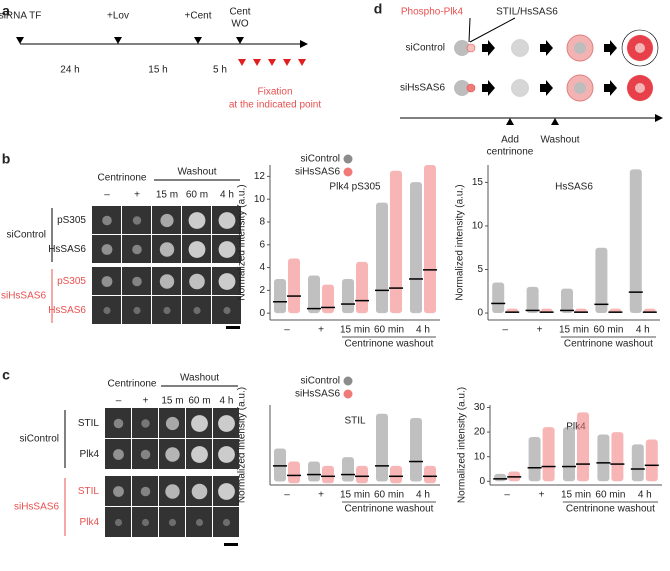  Describe the element at coordinates (118, 16) in the screenshot. I see `step-label: +Lov` at that location.